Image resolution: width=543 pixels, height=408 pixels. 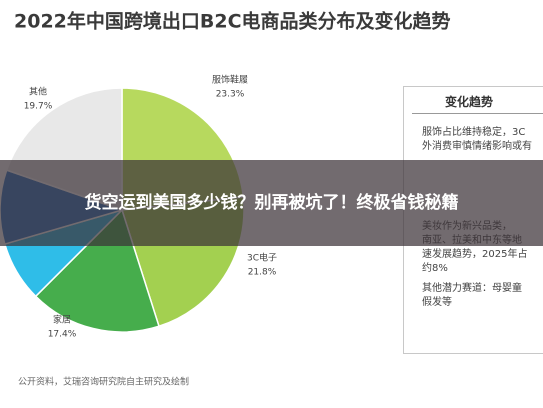 I want to click on panel-title: 变化趋势, so click(x=468, y=102).